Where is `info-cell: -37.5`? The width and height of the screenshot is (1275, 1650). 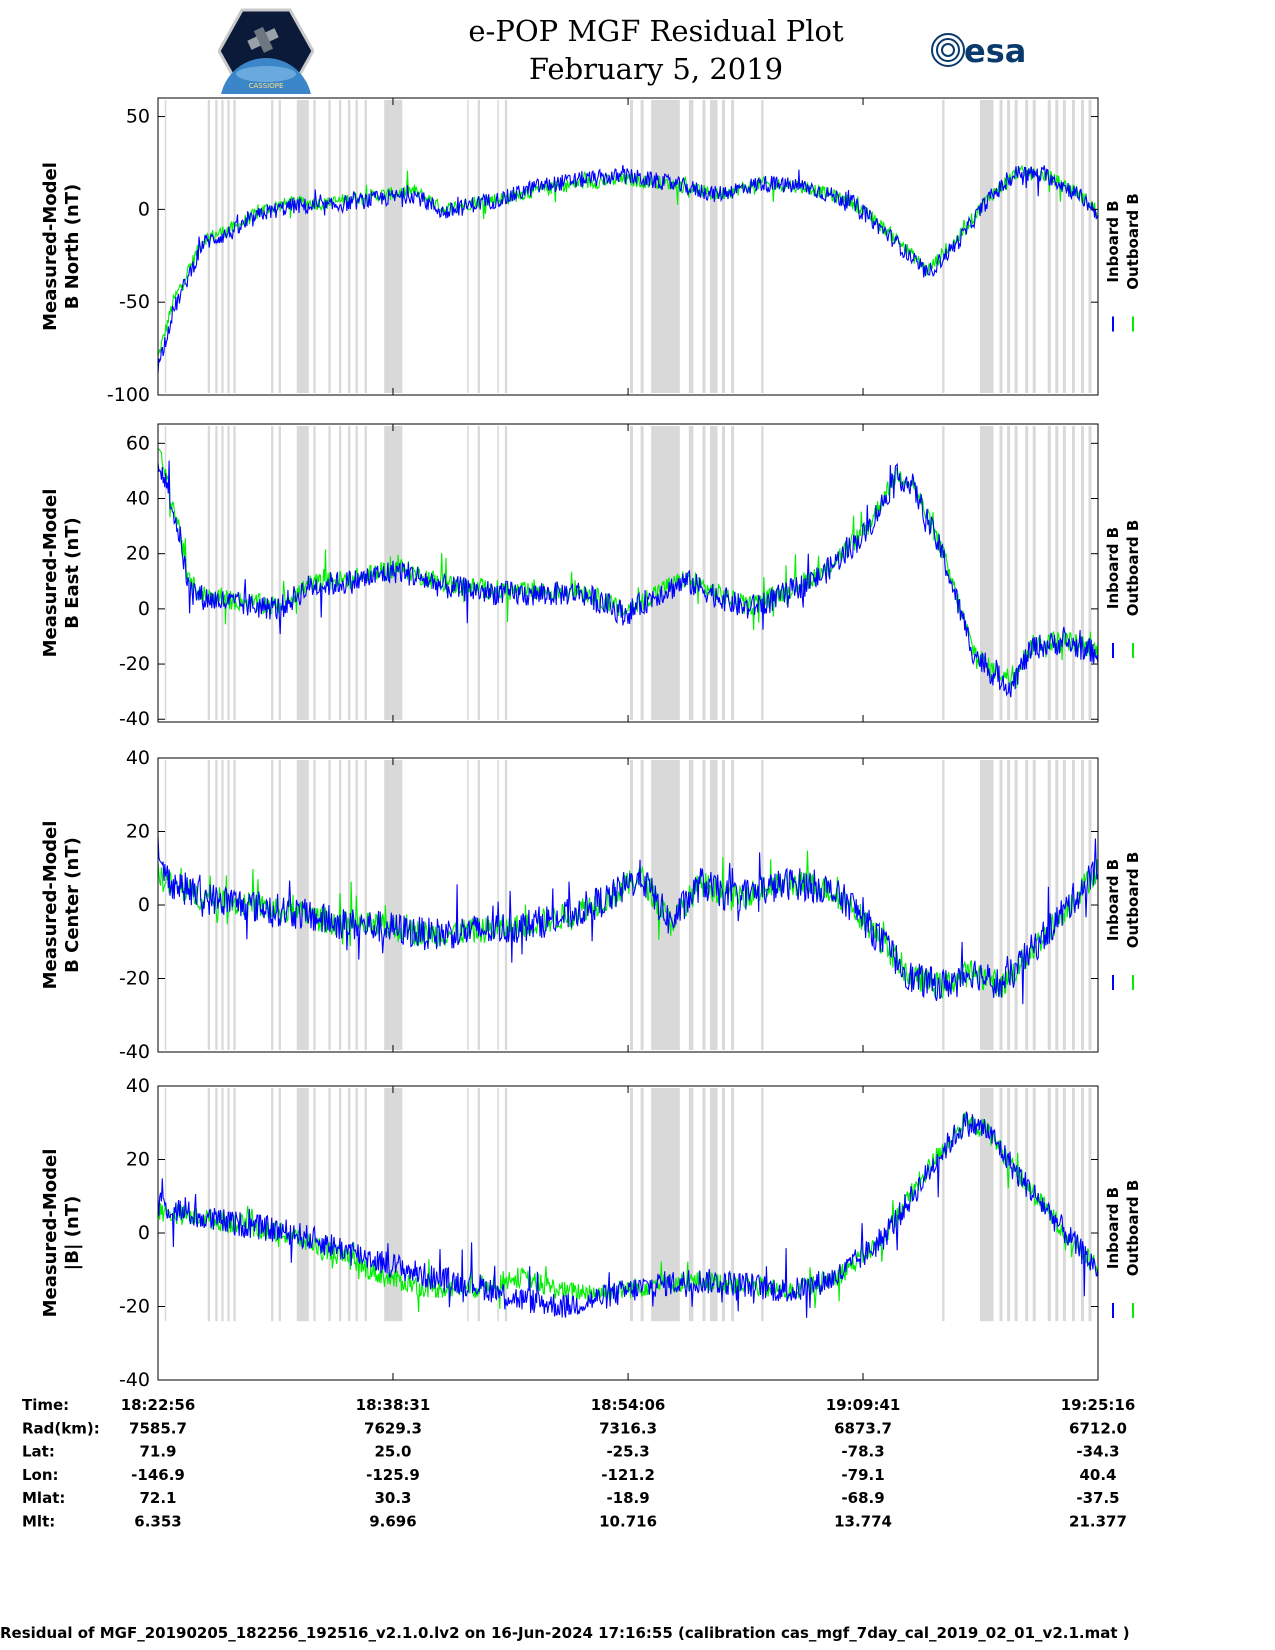 info-cell: -37.5 is located at coordinates (1097, 1498).